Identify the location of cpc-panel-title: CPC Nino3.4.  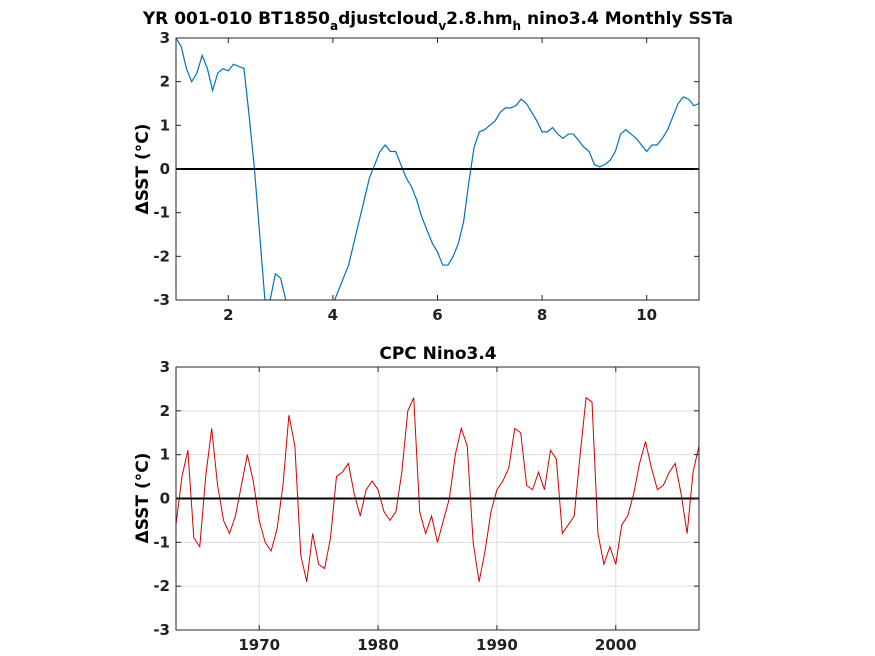
(437, 354).